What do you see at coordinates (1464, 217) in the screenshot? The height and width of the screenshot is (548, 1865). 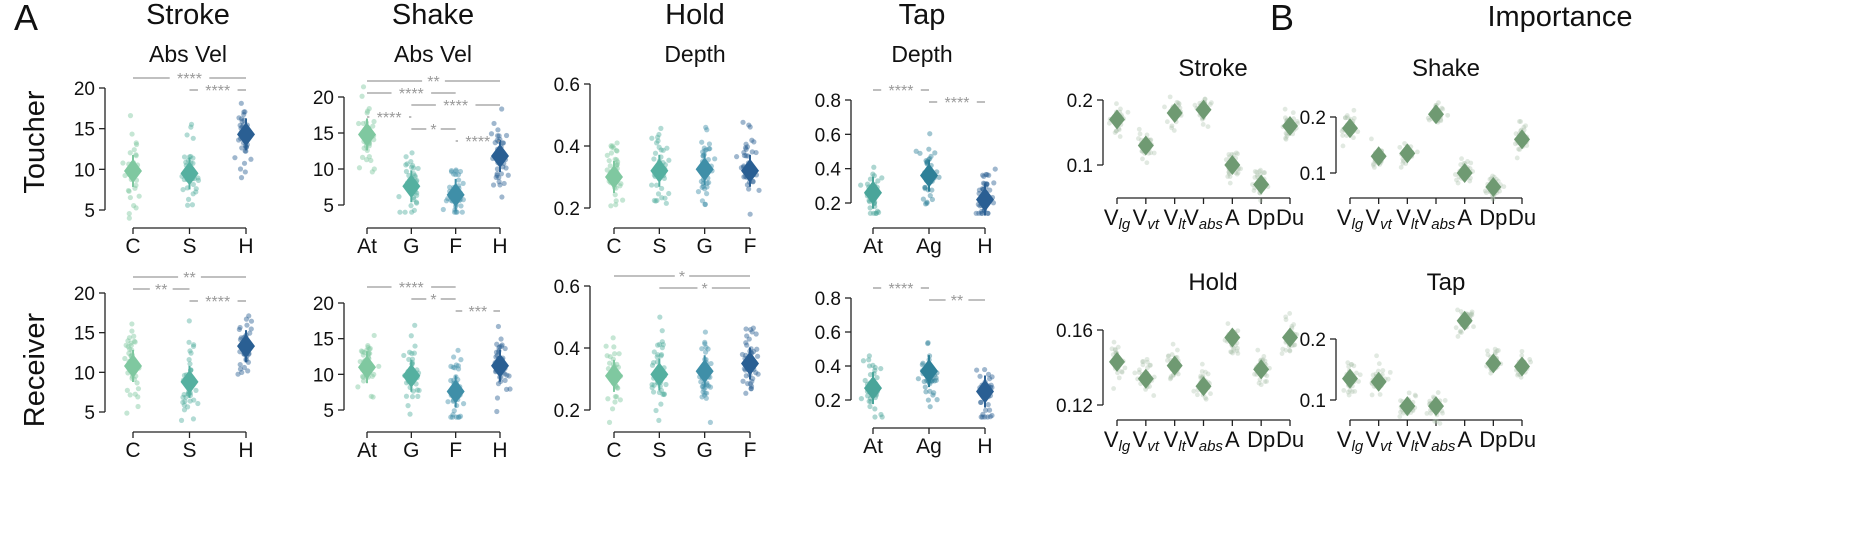 I see `feature-label-a: A` at bounding box center [1464, 217].